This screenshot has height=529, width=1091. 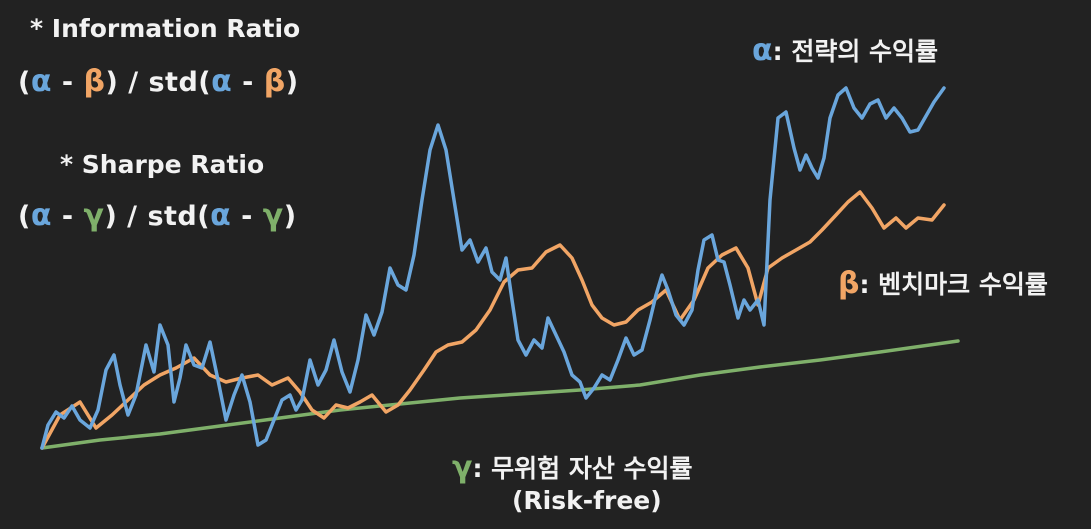 I want to click on beta-description: : 벤치마크 수익률, so click(x=953, y=284).